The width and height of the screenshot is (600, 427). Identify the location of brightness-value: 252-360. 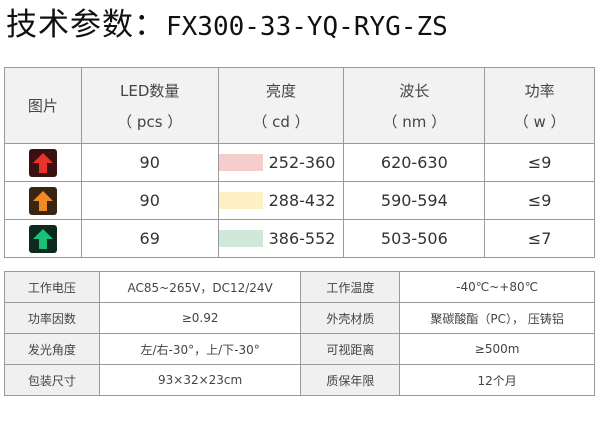
(302, 162).